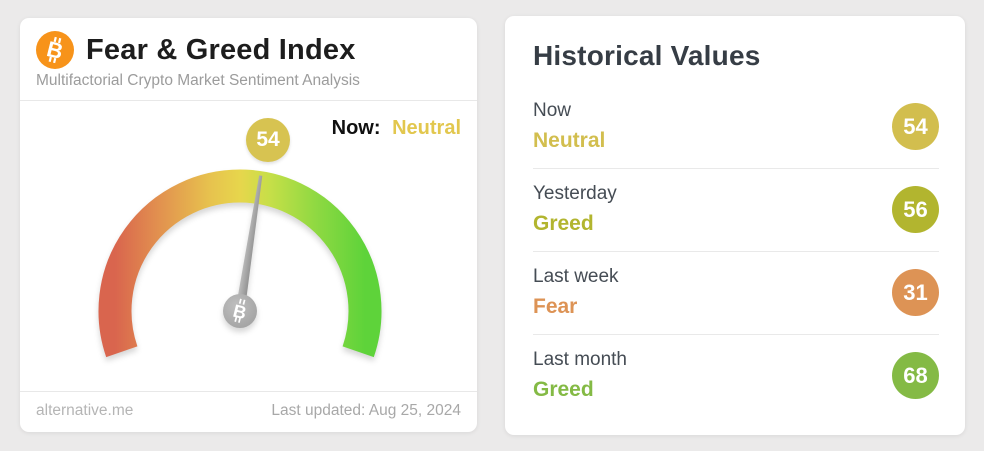  What do you see at coordinates (356, 128) in the screenshot?
I see `now-label: Now:` at bounding box center [356, 128].